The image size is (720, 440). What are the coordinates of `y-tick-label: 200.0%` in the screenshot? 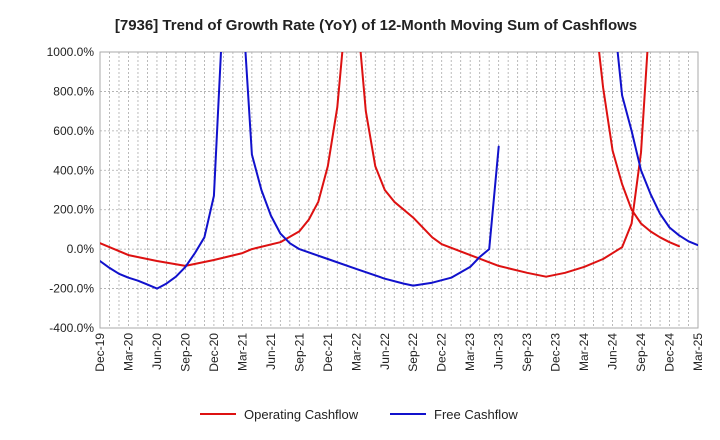 It's located at (73, 210).